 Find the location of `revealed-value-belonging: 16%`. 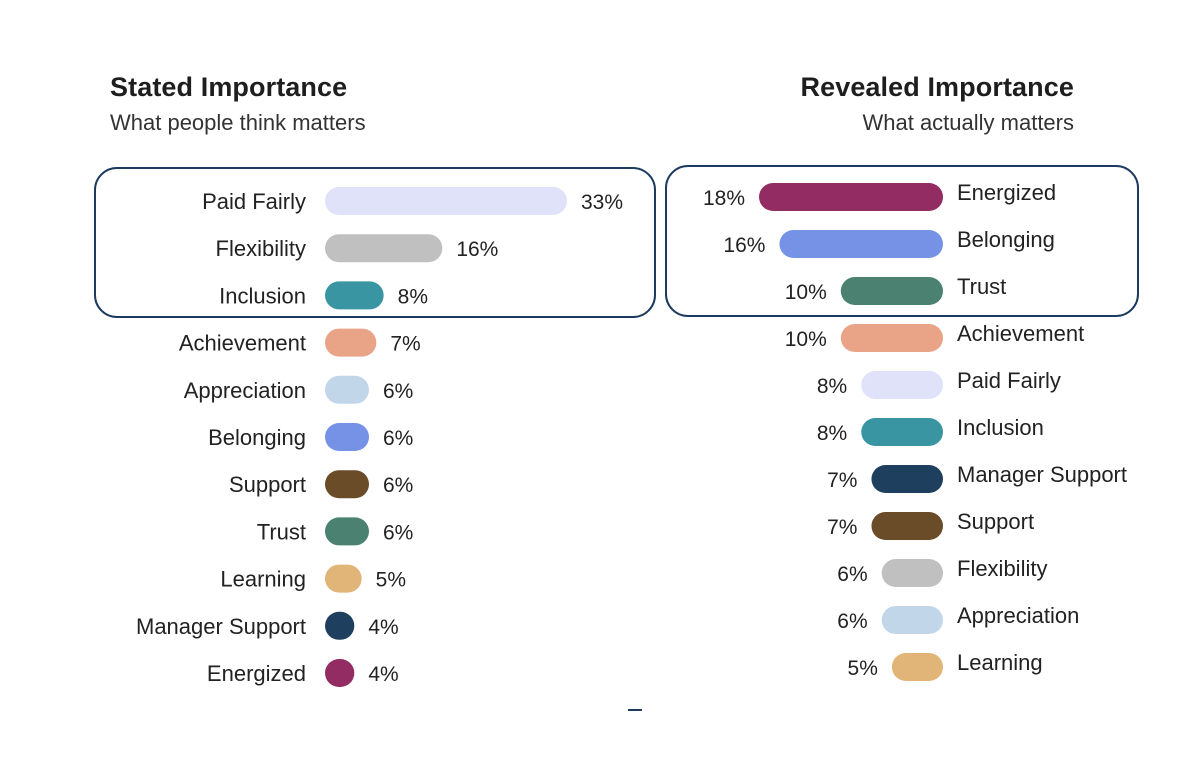

revealed-value-belonging: 16% is located at coordinates (744, 245).